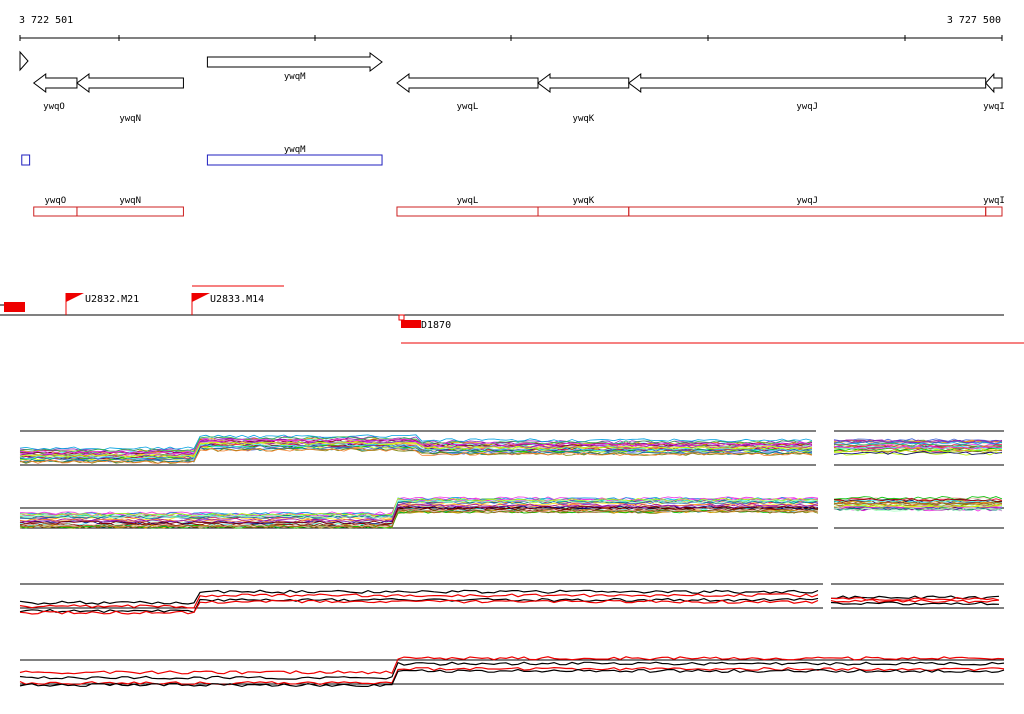  What do you see at coordinates (436, 325) in the screenshot?
I see `downshift-label: D1870` at bounding box center [436, 325].